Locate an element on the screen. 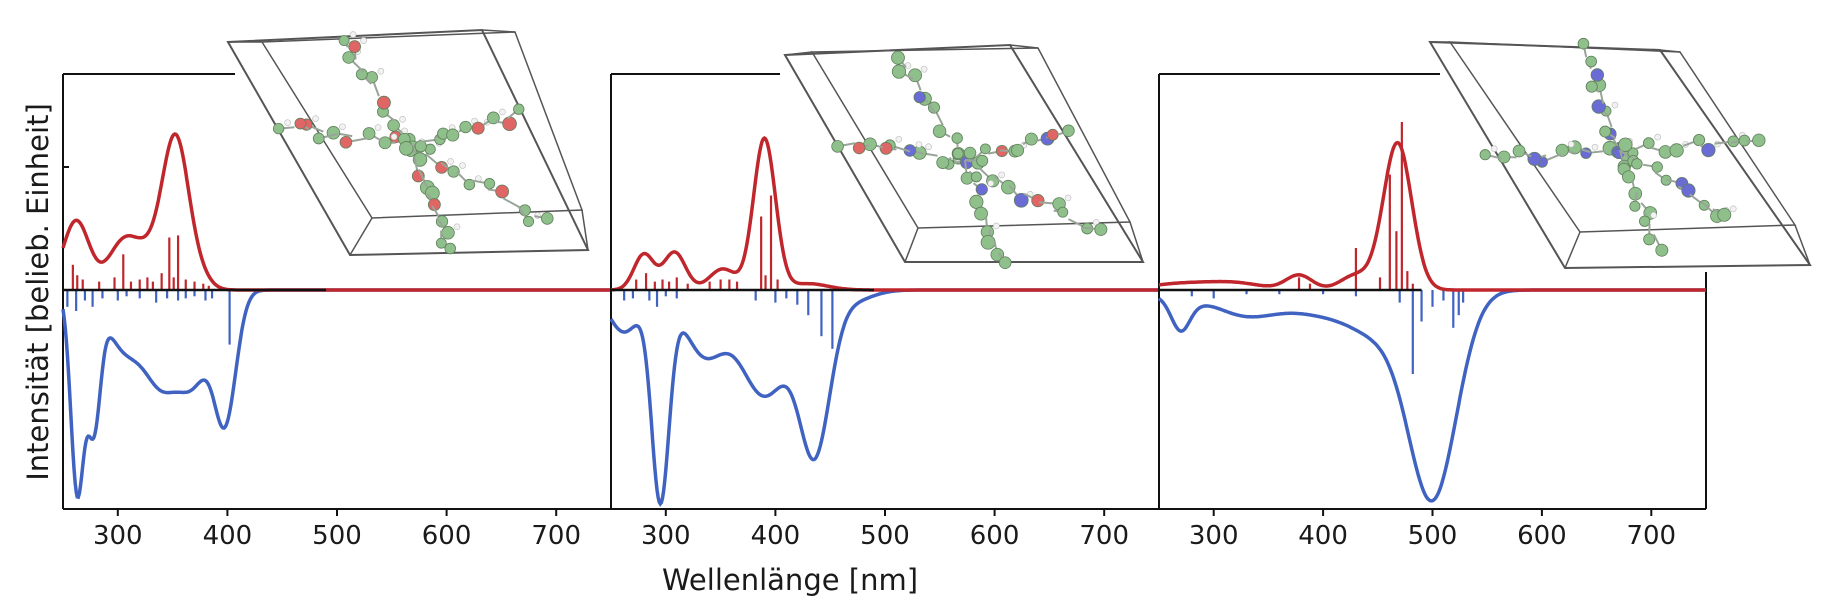  x-axis-label: Wellenlänge [nm] is located at coordinates (790, 580).